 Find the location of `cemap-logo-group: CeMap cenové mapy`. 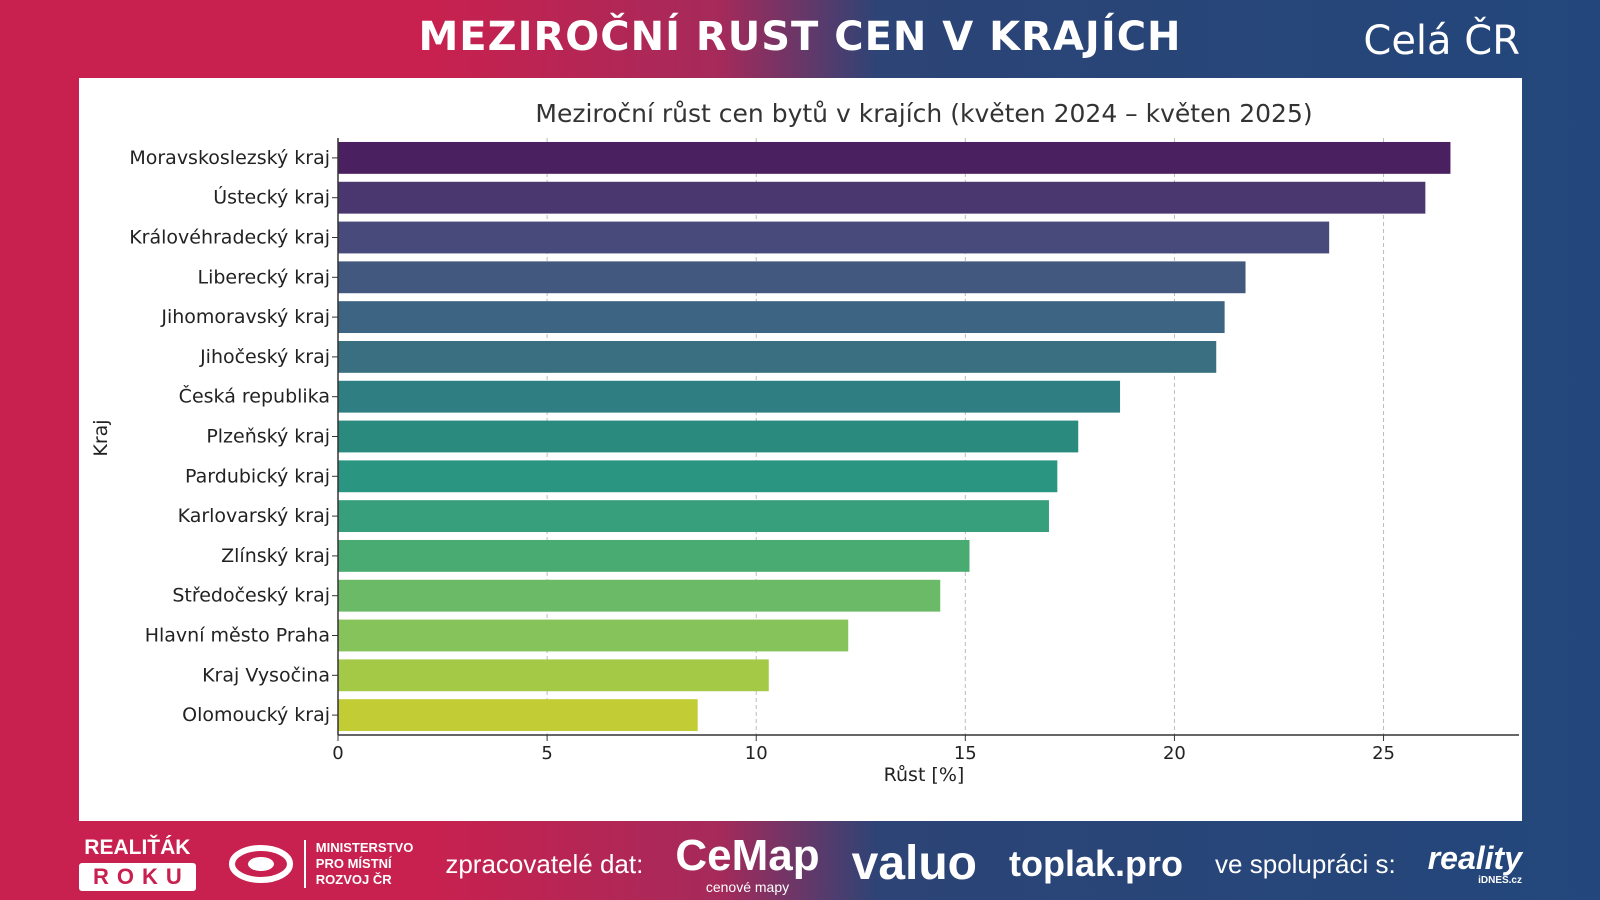

cemap-logo-group: CeMap cenové mapy is located at coordinates (747, 863).